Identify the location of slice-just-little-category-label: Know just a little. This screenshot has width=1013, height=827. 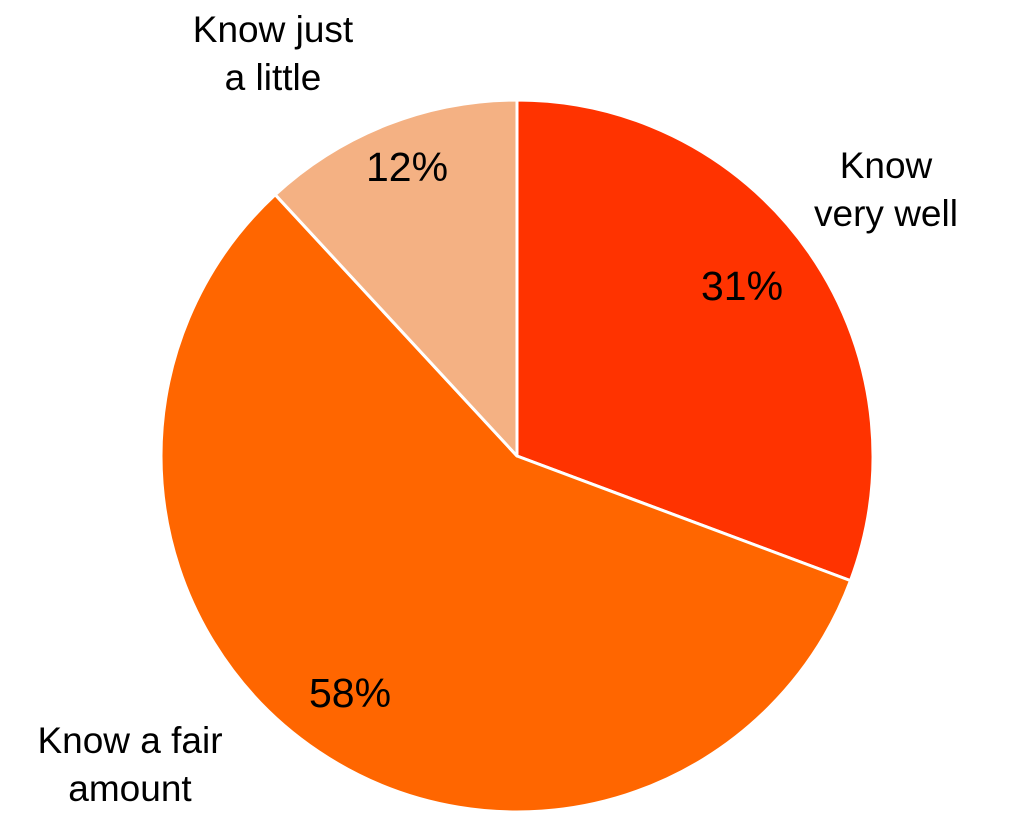
(273, 53).